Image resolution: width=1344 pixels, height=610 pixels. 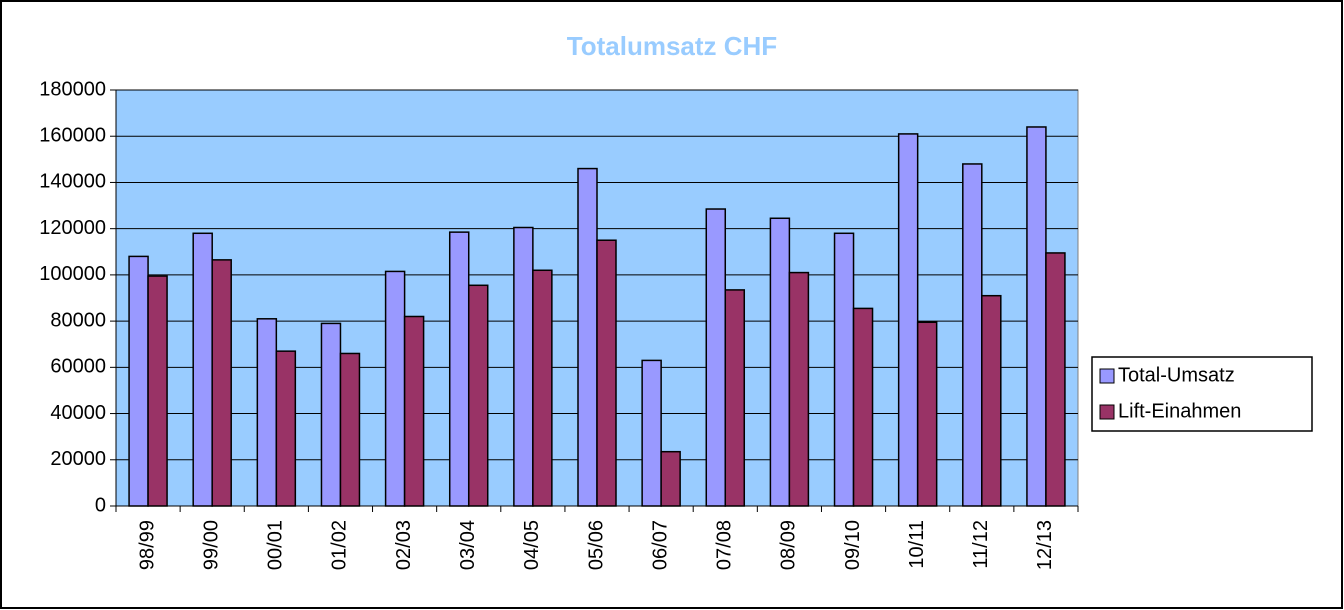 I want to click on x-tick-label: 02/03, so click(x=404, y=545).